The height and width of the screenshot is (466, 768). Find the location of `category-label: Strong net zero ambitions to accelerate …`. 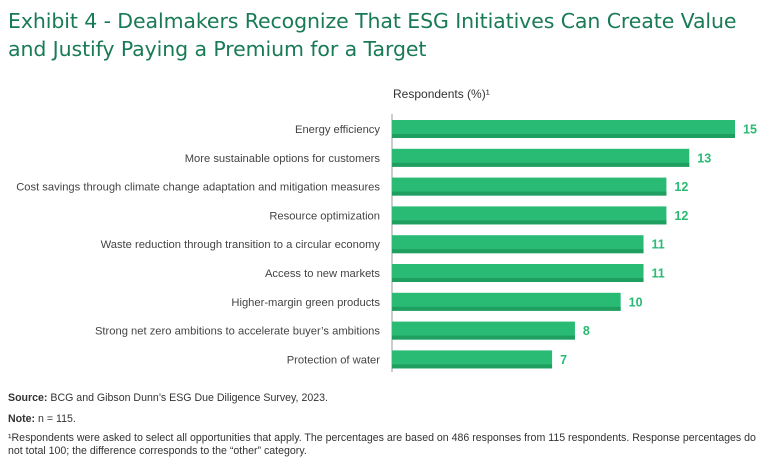

category-label: Strong net zero ambitions to accelerate … is located at coordinates (237, 332).